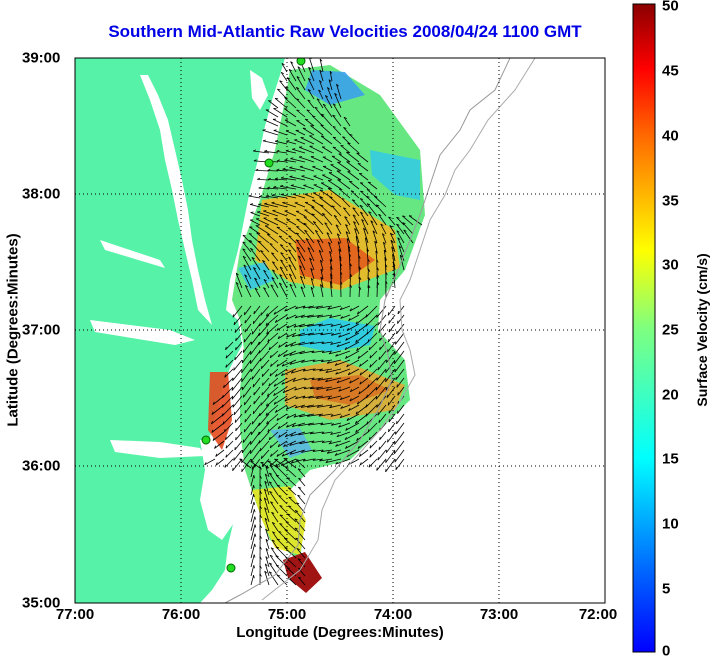 This screenshot has height=660, width=724. I want to click on colorbar, so click(644, 328).